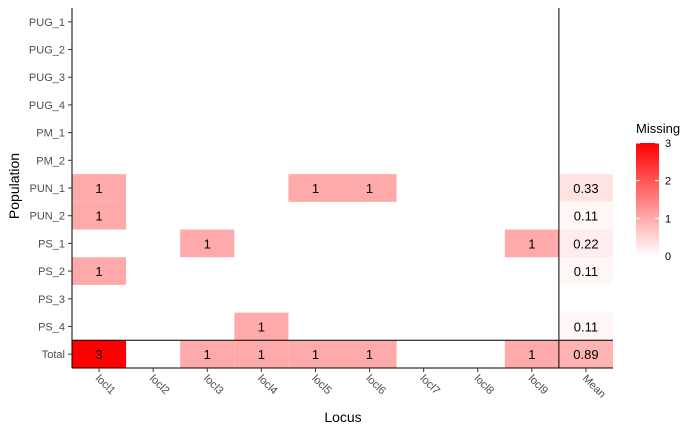 This screenshot has width=700, height=432. Describe the element at coordinates (315, 299) in the screenshot. I see `cell-ps-3-locl5` at that location.